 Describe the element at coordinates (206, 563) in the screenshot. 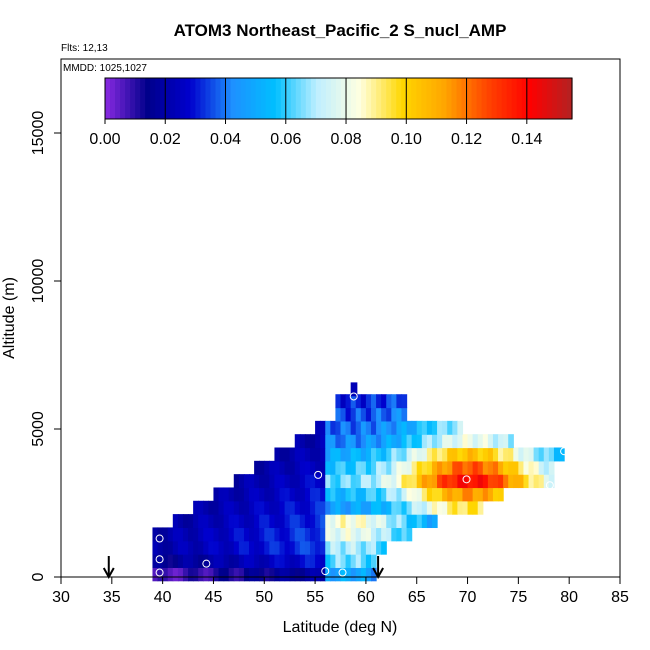

I see `profile-point` at that location.